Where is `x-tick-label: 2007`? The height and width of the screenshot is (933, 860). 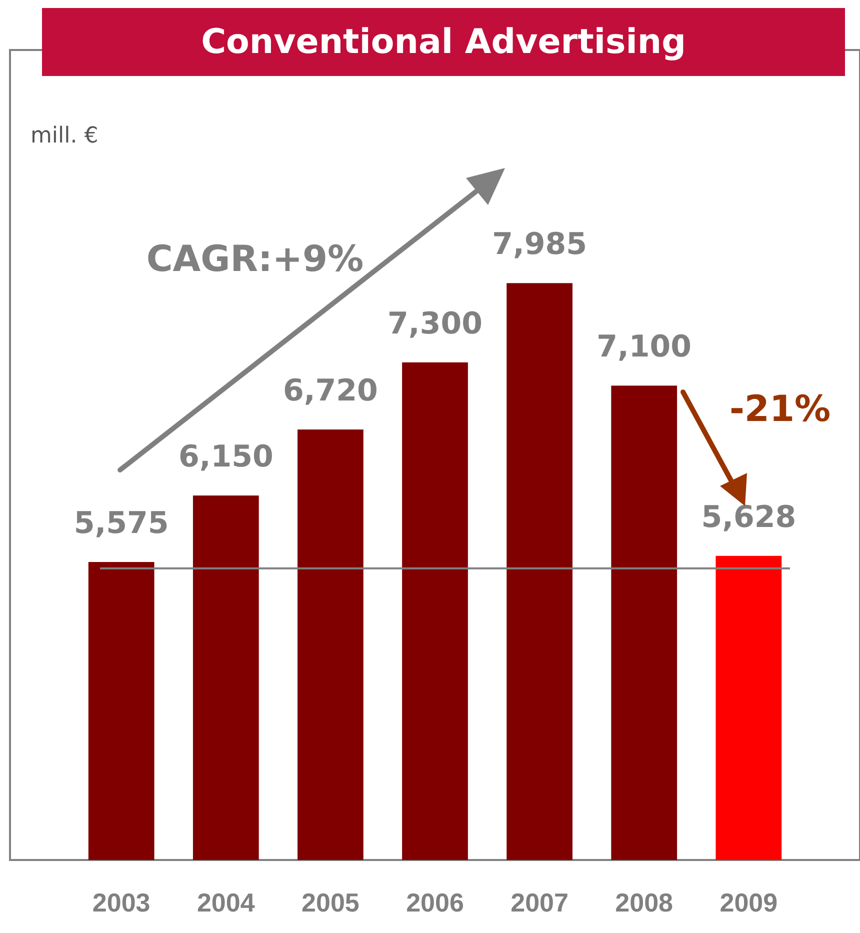
x-tick-label: 2007 is located at coordinates (539, 903).